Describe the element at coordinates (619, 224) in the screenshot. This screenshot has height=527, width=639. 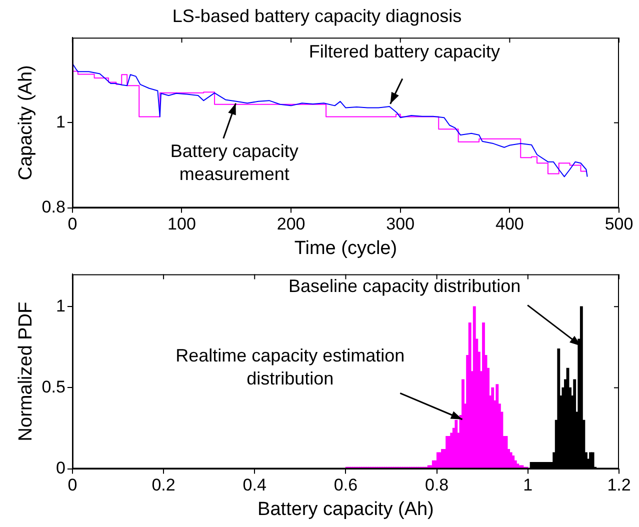
I see `x-tick-label: 500` at that location.